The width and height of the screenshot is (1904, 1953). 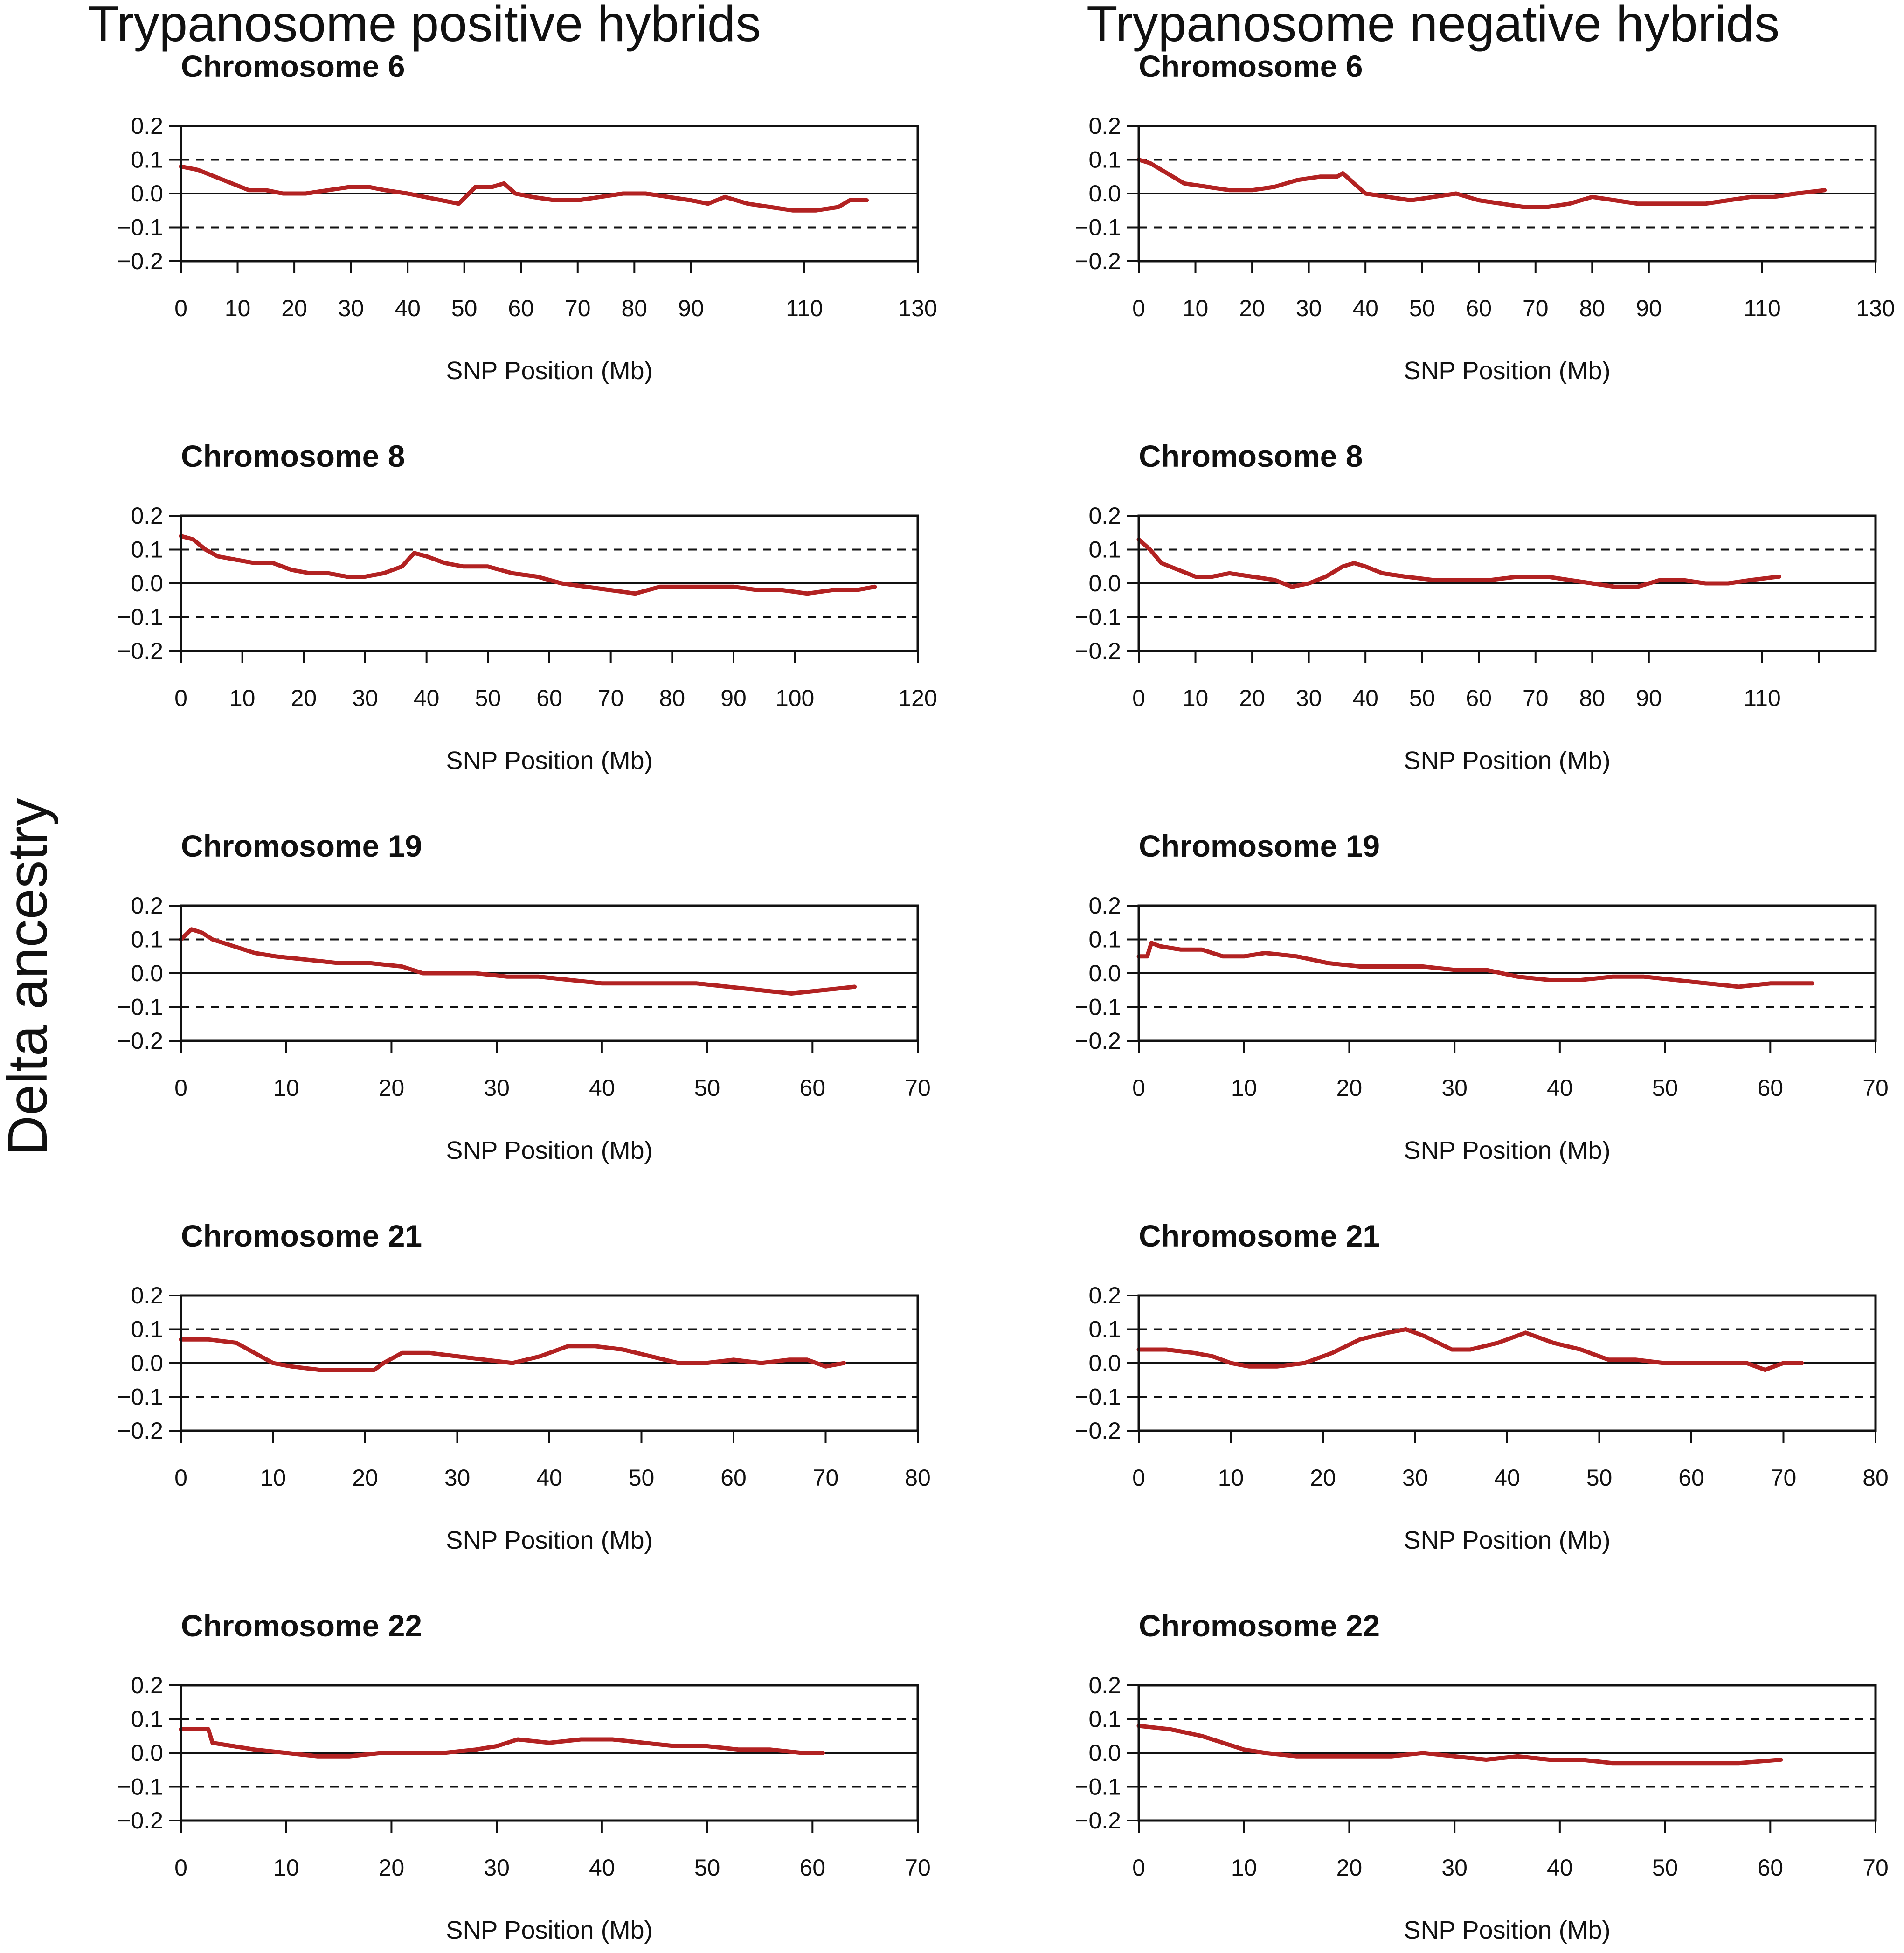 What do you see at coordinates (794, 698) in the screenshot?
I see `x-tick-label: 100` at bounding box center [794, 698].